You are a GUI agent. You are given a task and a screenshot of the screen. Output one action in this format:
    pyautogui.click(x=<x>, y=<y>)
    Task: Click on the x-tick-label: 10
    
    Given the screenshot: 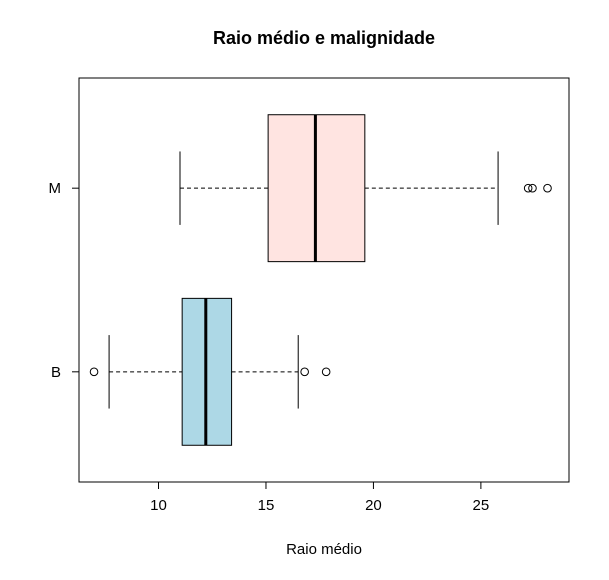 What is the action you would take?
    pyautogui.click(x=158, y=505)
    